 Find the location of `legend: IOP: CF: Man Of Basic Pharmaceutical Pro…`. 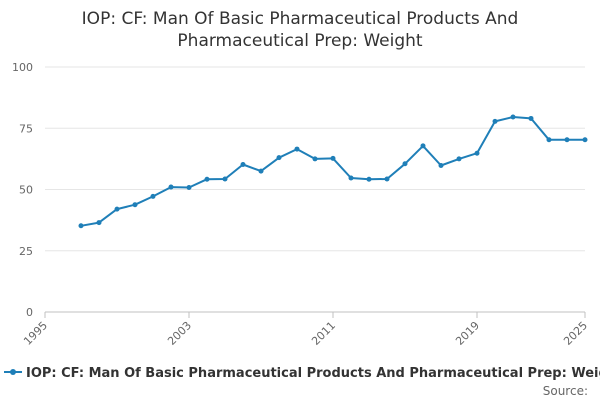

legend: IOP: CF: Man Of Basic Pharmaceutical Pro… is located at coordinates (302, 373).